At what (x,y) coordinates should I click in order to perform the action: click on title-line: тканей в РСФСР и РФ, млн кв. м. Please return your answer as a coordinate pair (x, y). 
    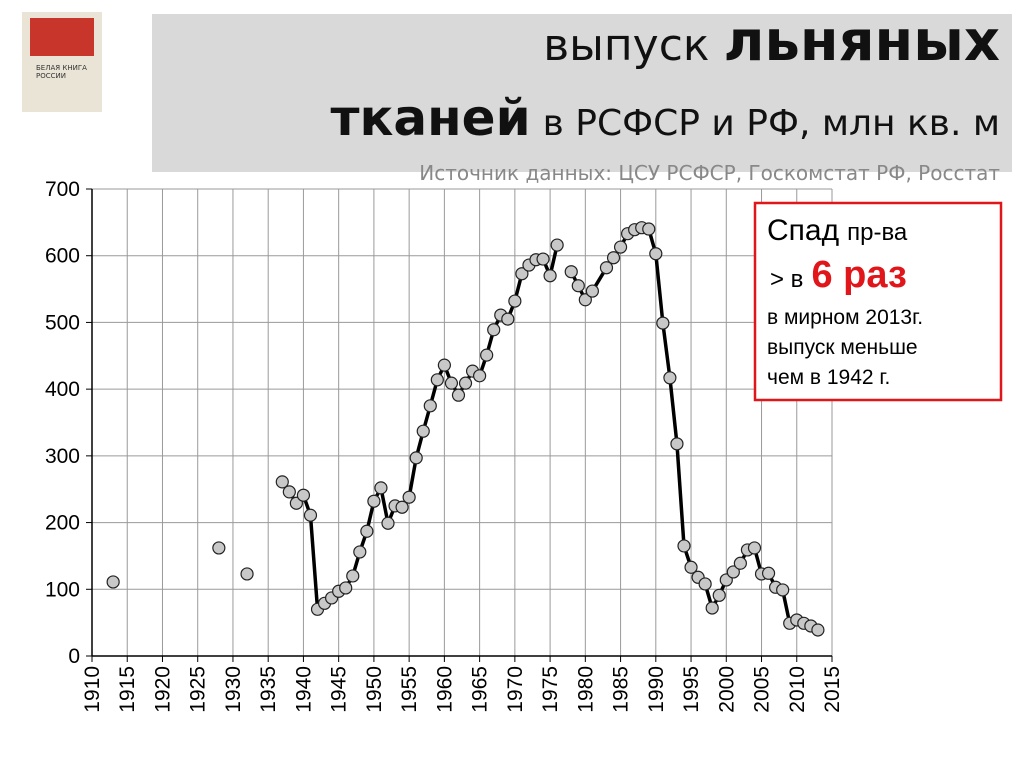
    Looking at the image, I should click on (665, 118).